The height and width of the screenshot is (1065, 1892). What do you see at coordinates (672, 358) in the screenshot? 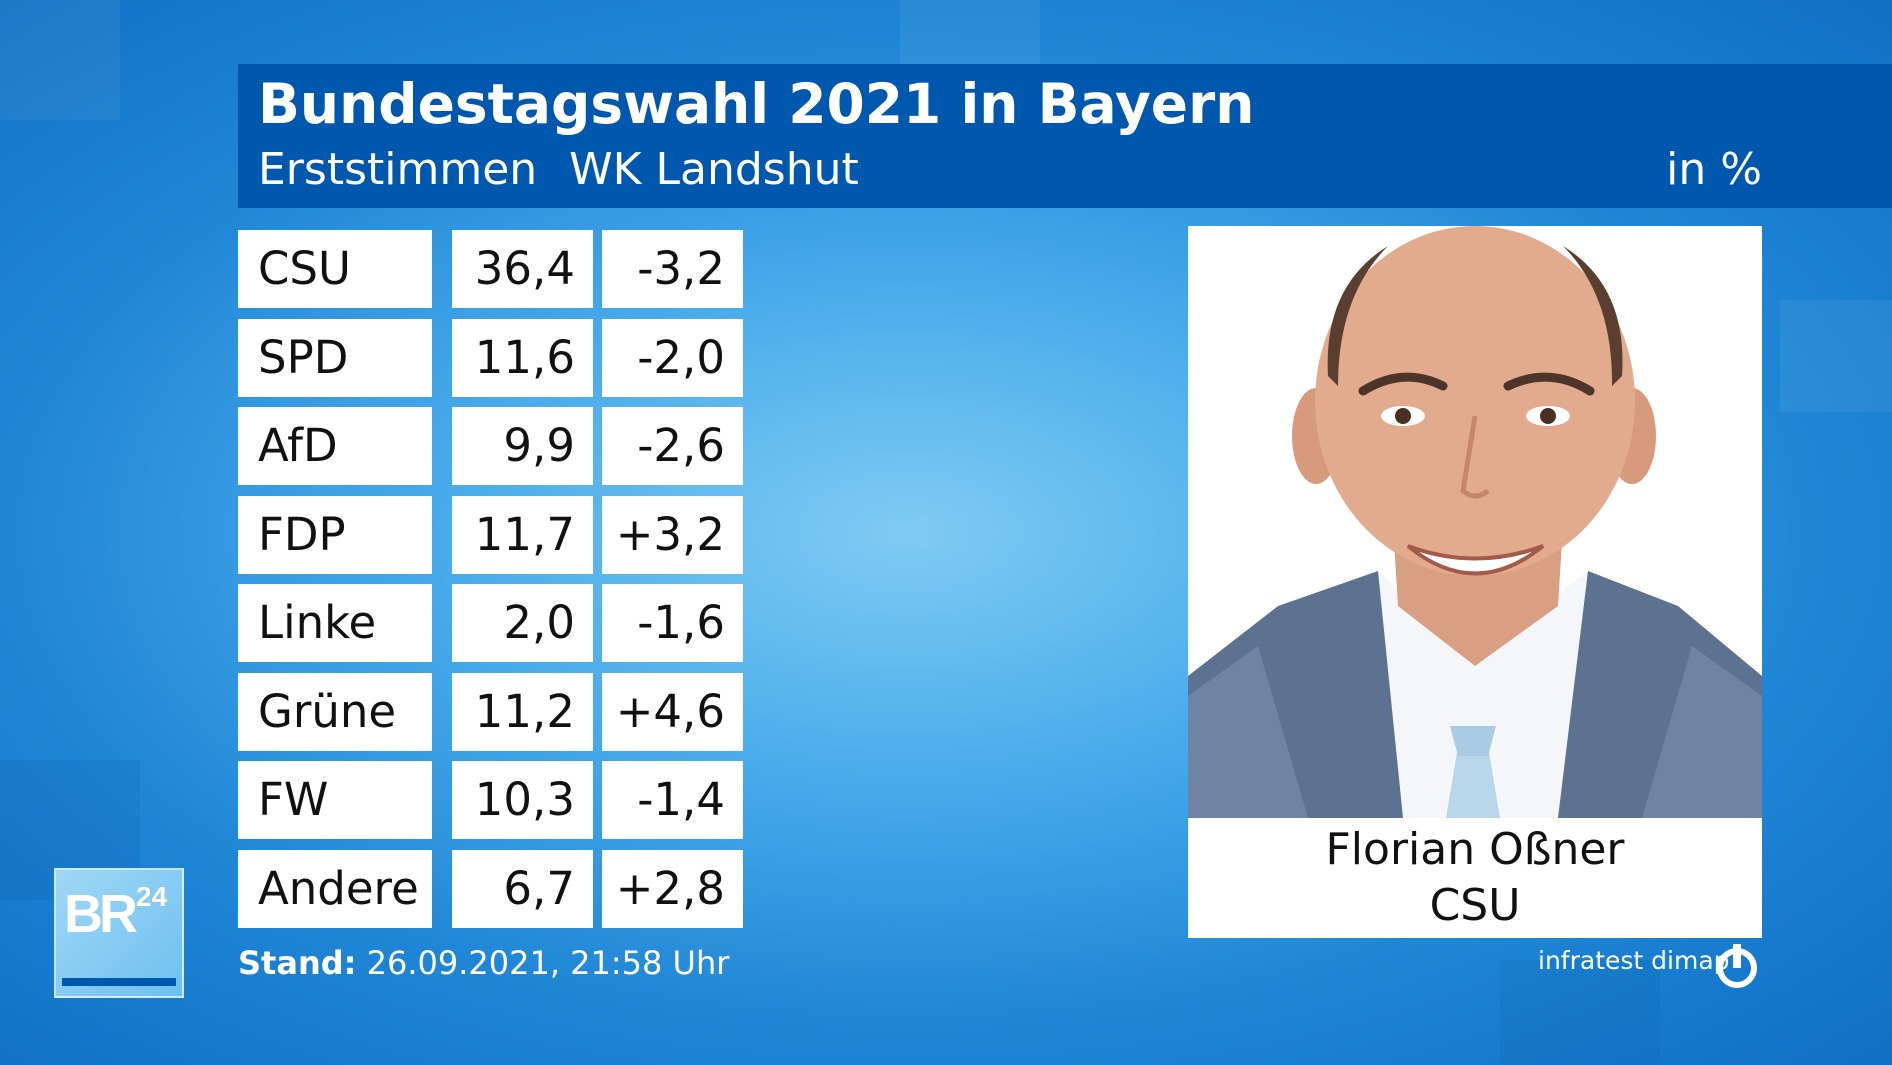
I see `difference-cell: -2,0` at bounding box center [672, 358].